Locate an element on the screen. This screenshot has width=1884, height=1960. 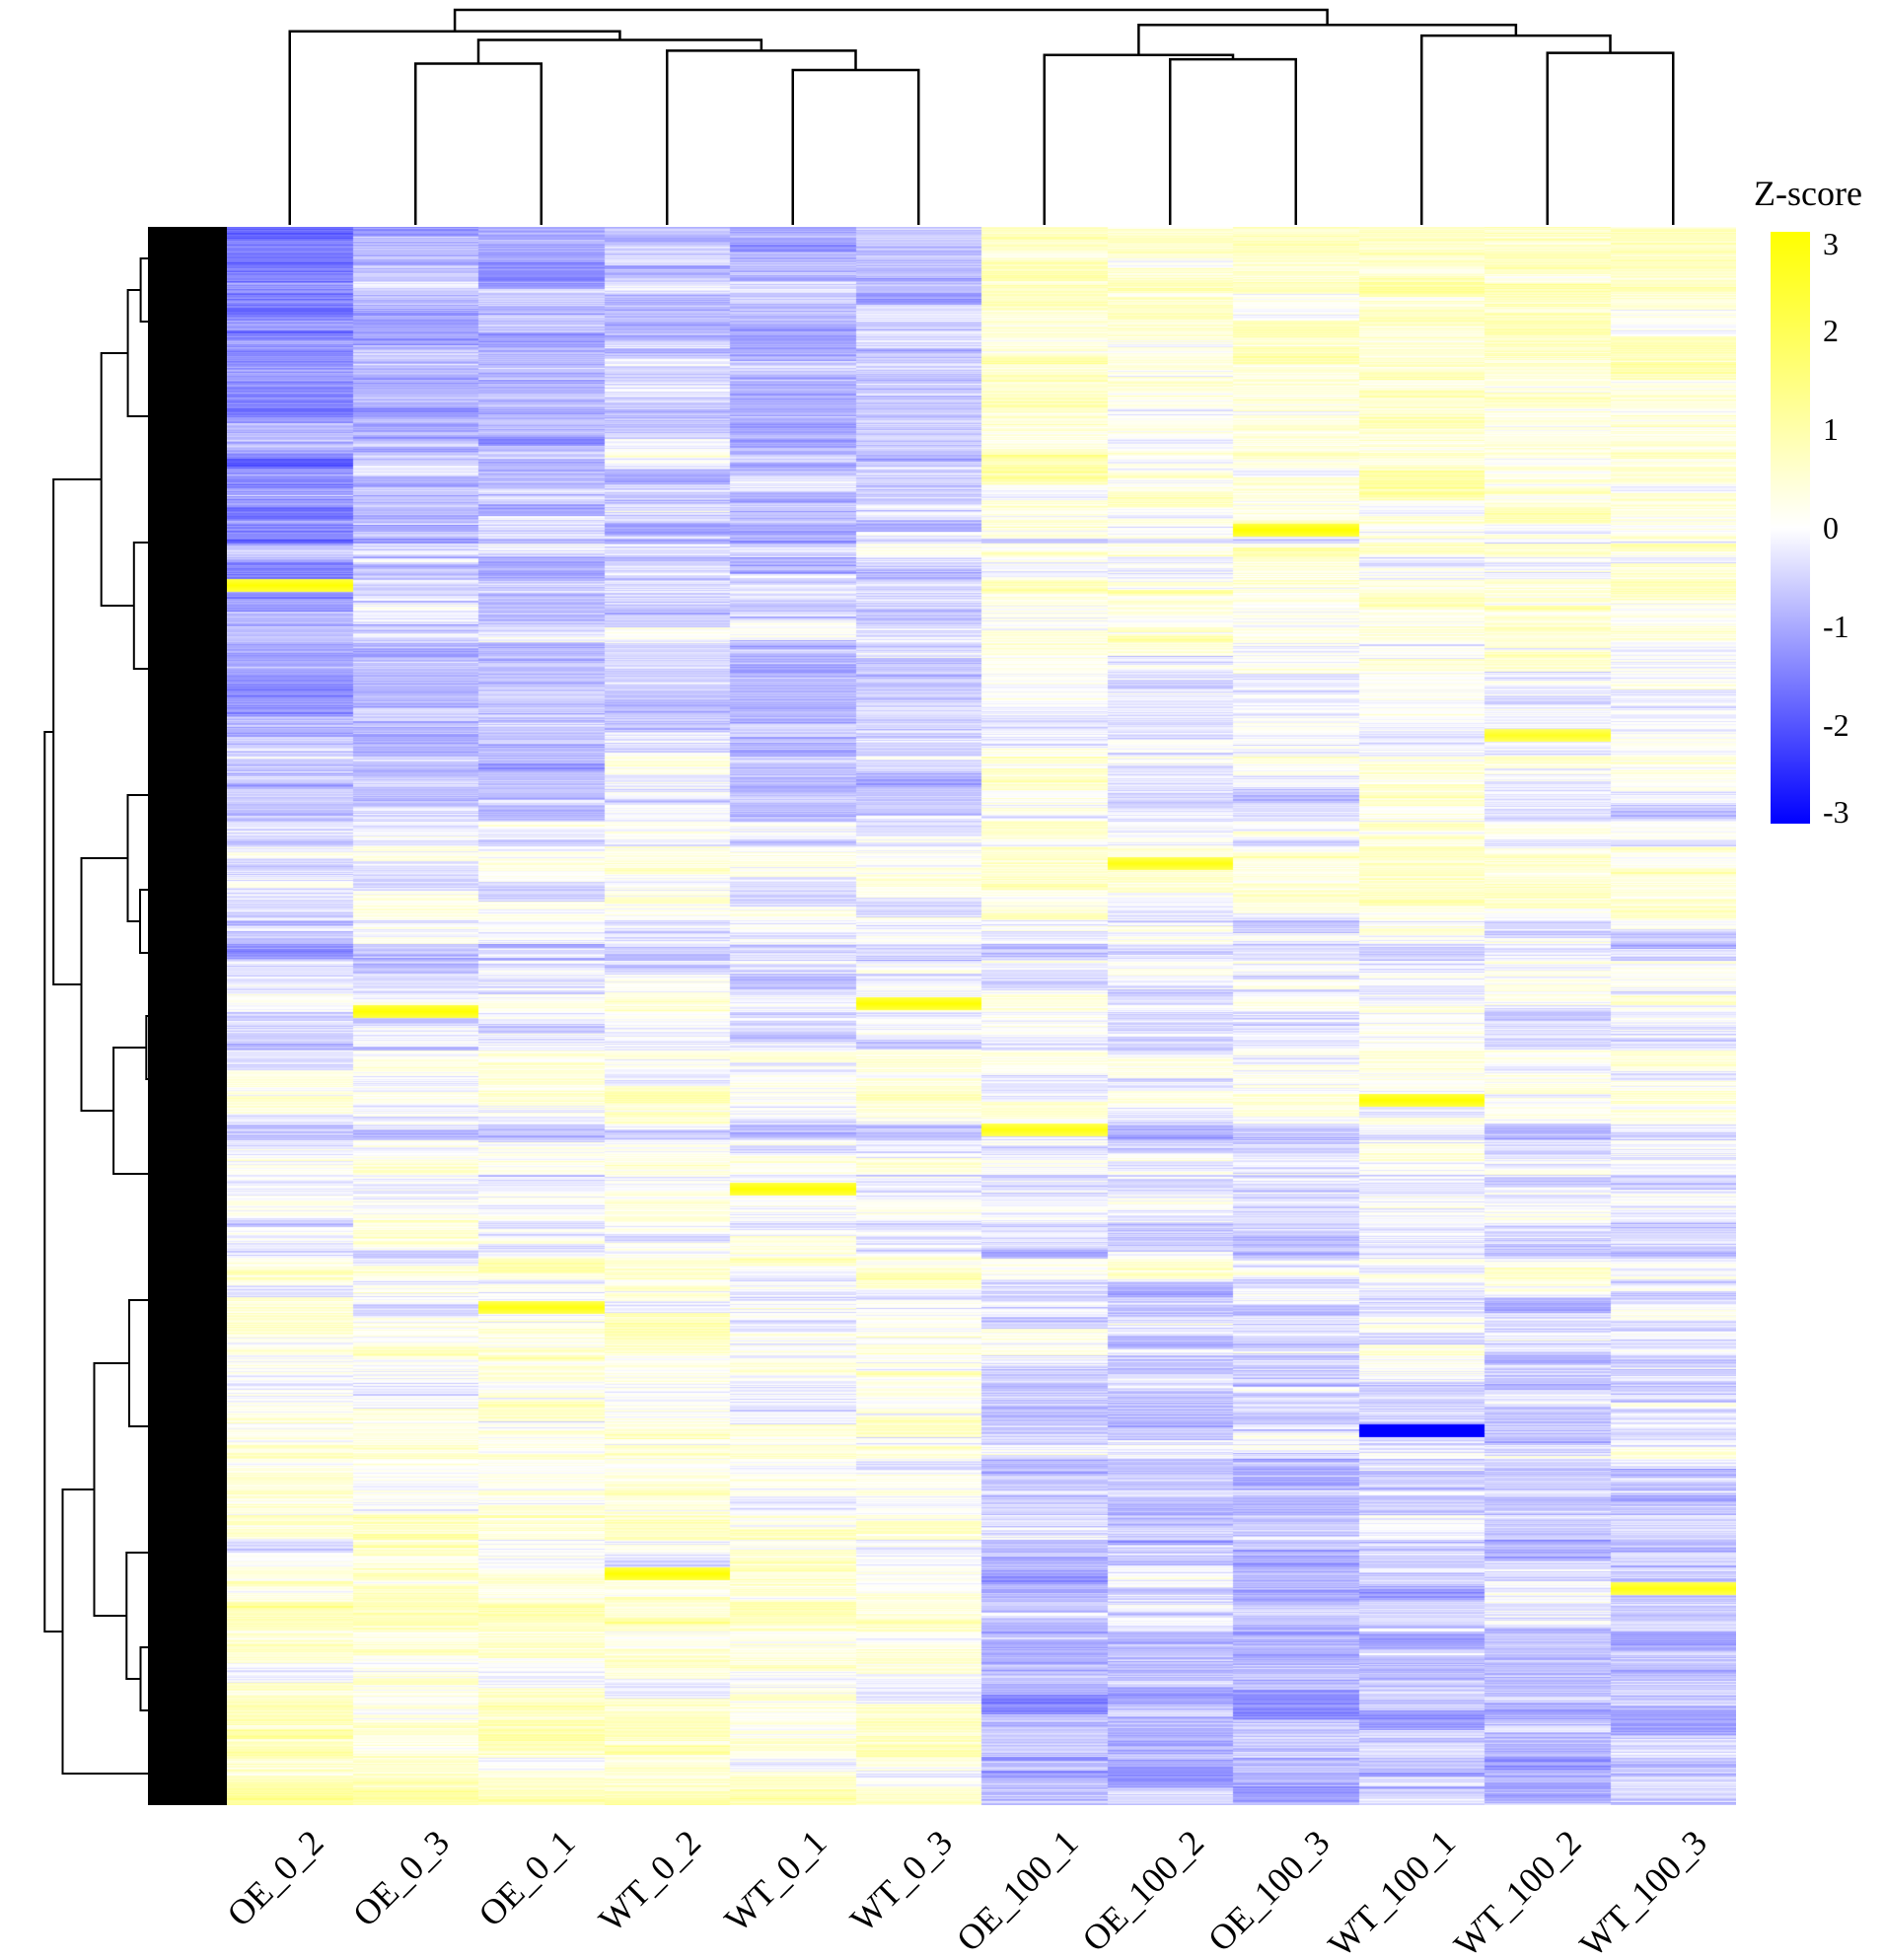
column-label: WT_0_3 is located at coordinates (901, 1881).